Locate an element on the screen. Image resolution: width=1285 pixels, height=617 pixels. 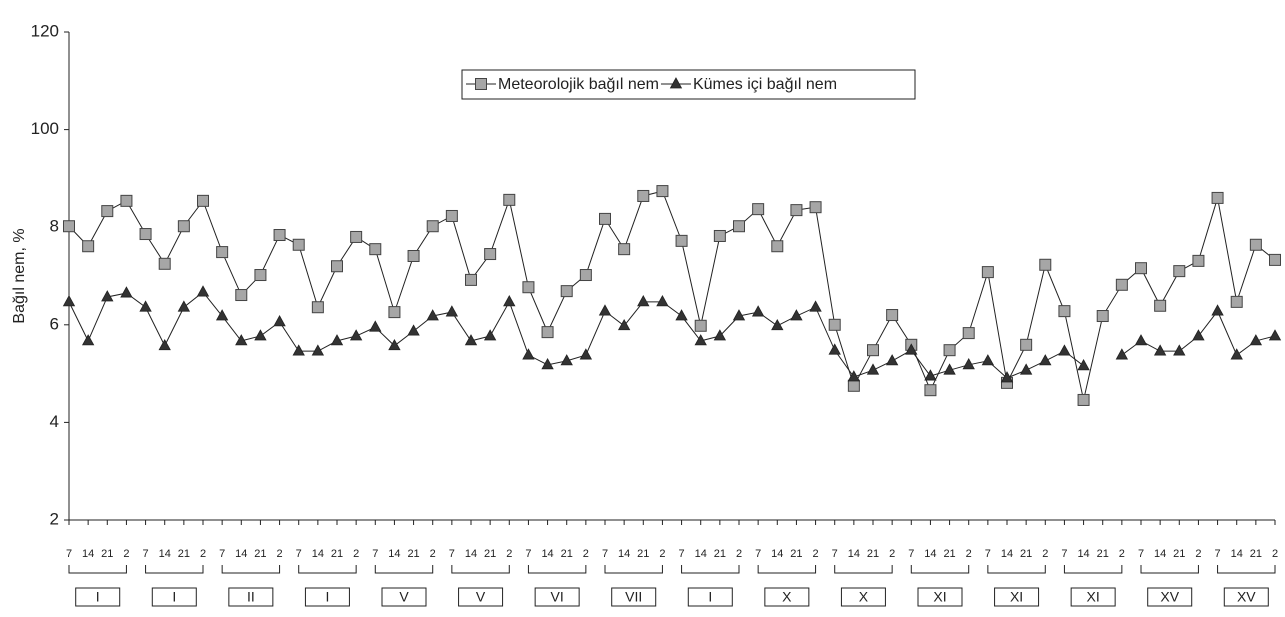
group-label: II is located at coordinates (251, 597).